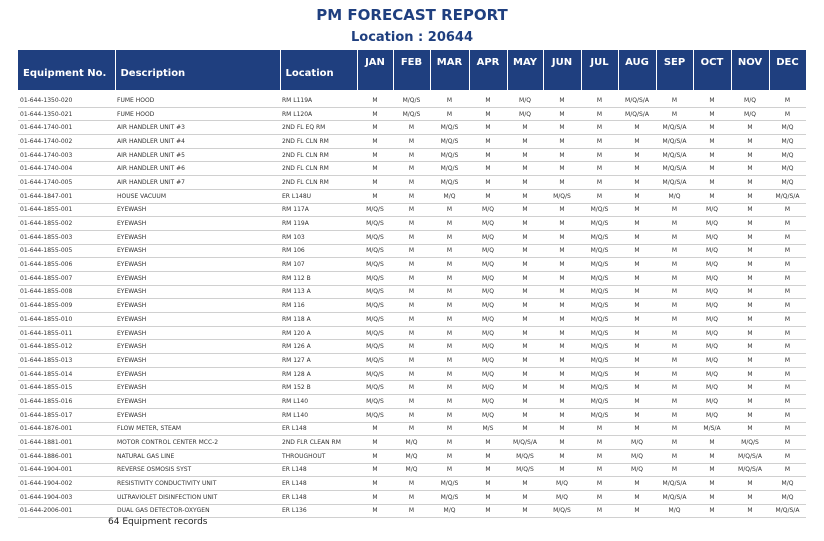 This screenshot has height=541, width=824. Describe the element at coordinates (318, 305) in the screenshot. I see `row-cell: RM 116` at that location.